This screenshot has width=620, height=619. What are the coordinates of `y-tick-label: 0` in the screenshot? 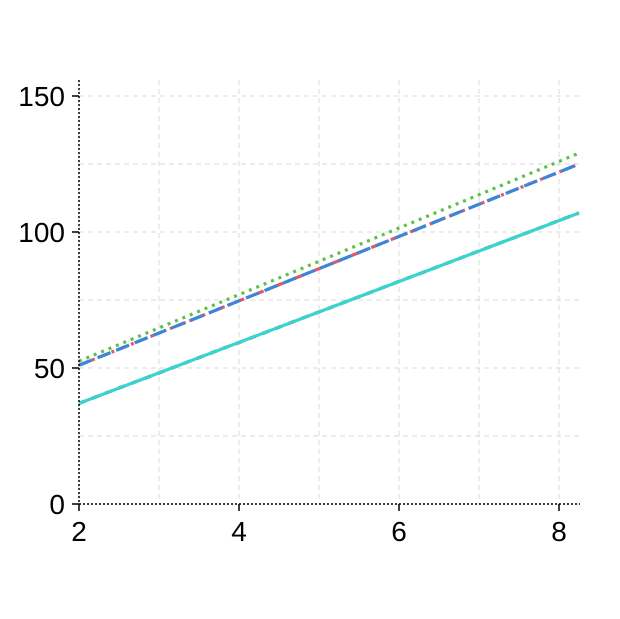 It's located at (57, 504).